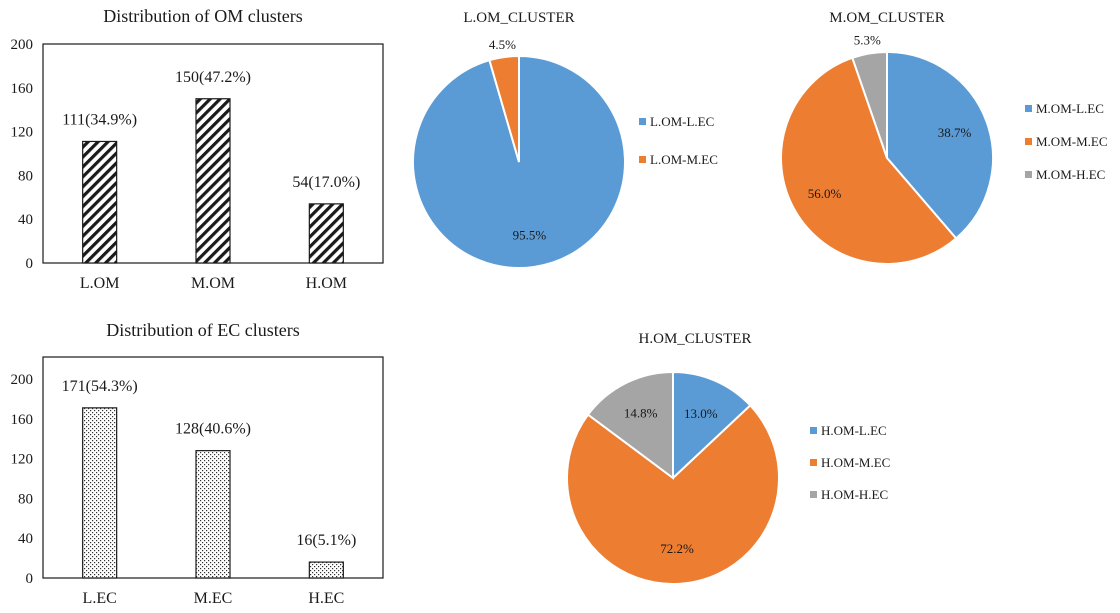 The image size is (1120, 613). Describe the element at coordinates (677, 548) in the screenshot. I see `pie-data-label: 72.2%` at that location.